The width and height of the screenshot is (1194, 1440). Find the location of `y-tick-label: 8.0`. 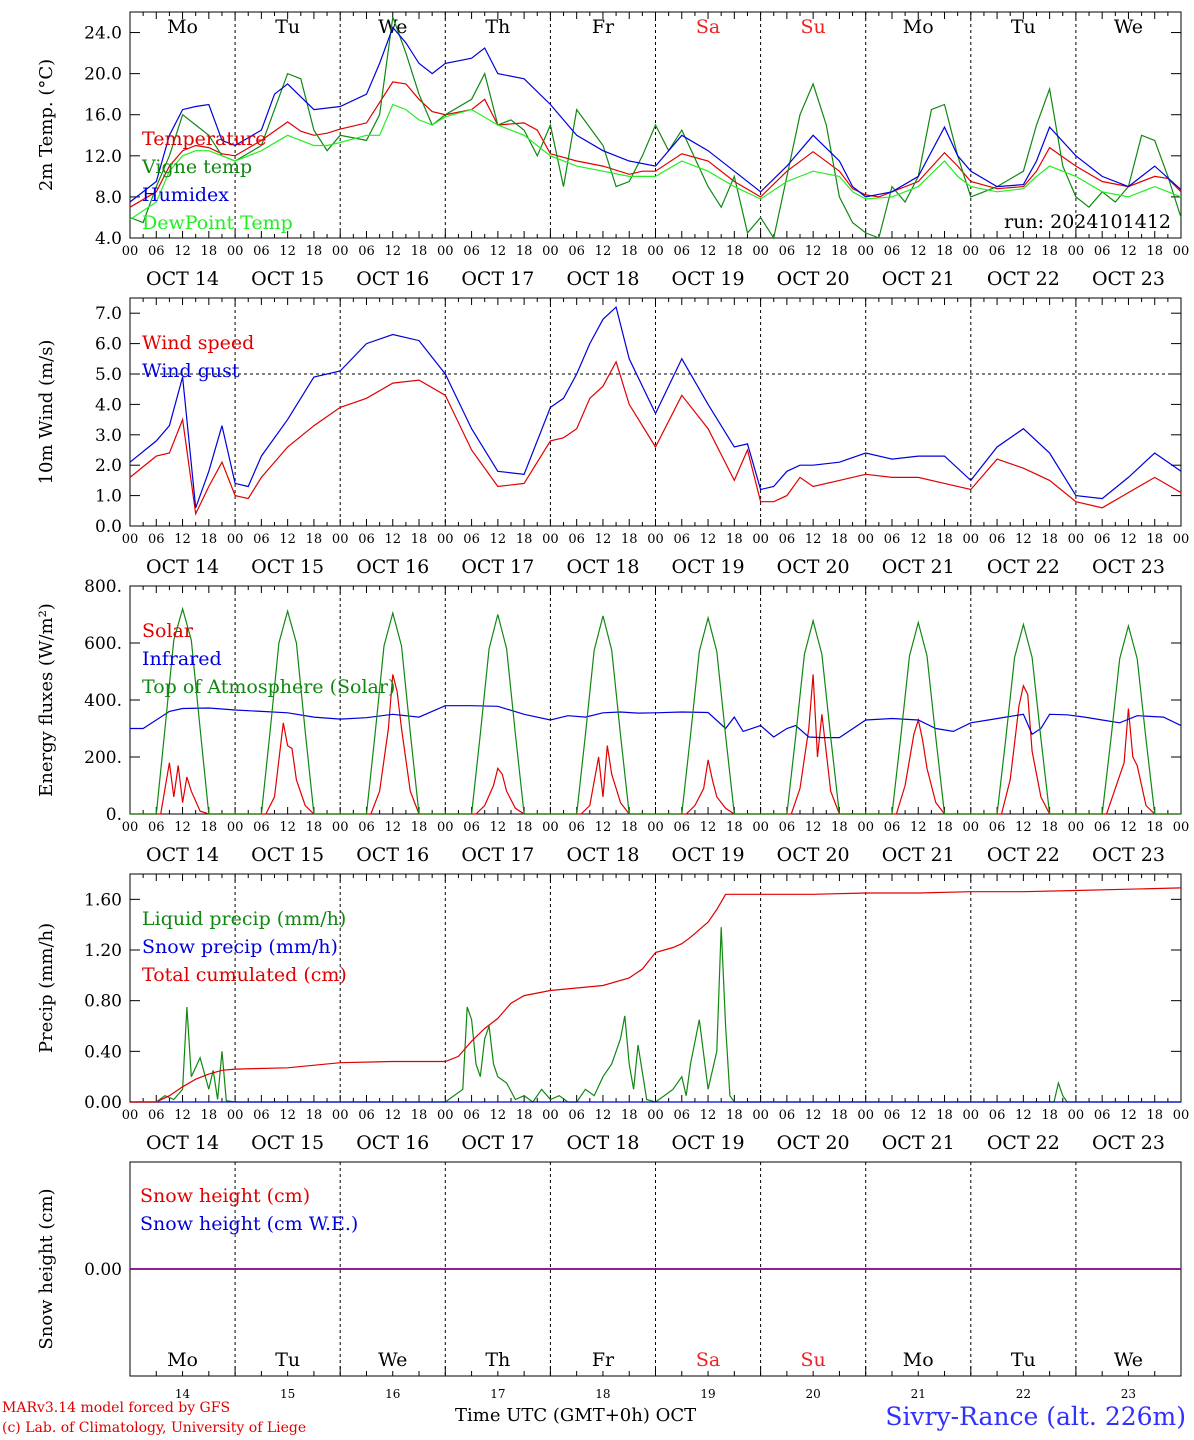

y-tick-label: 8.0 is located at coordinates (108, 198).